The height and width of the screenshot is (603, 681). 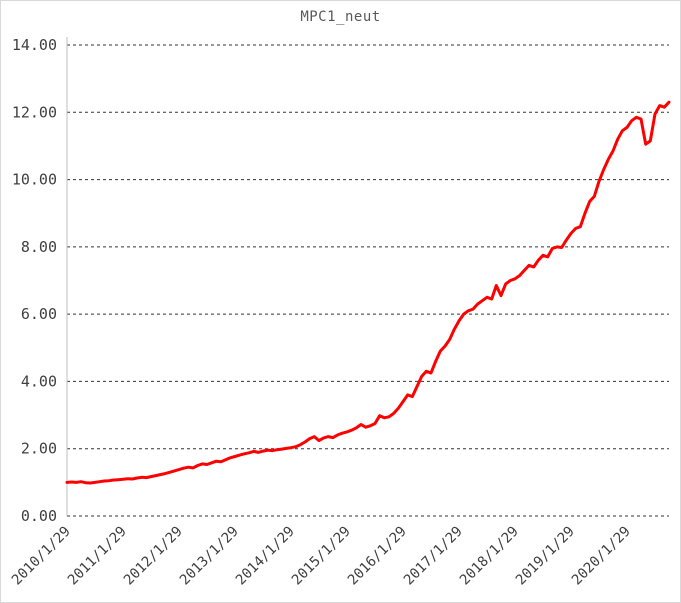 I want to click on x-tick-label: 2018/1/29, so click(x=489, y=556).